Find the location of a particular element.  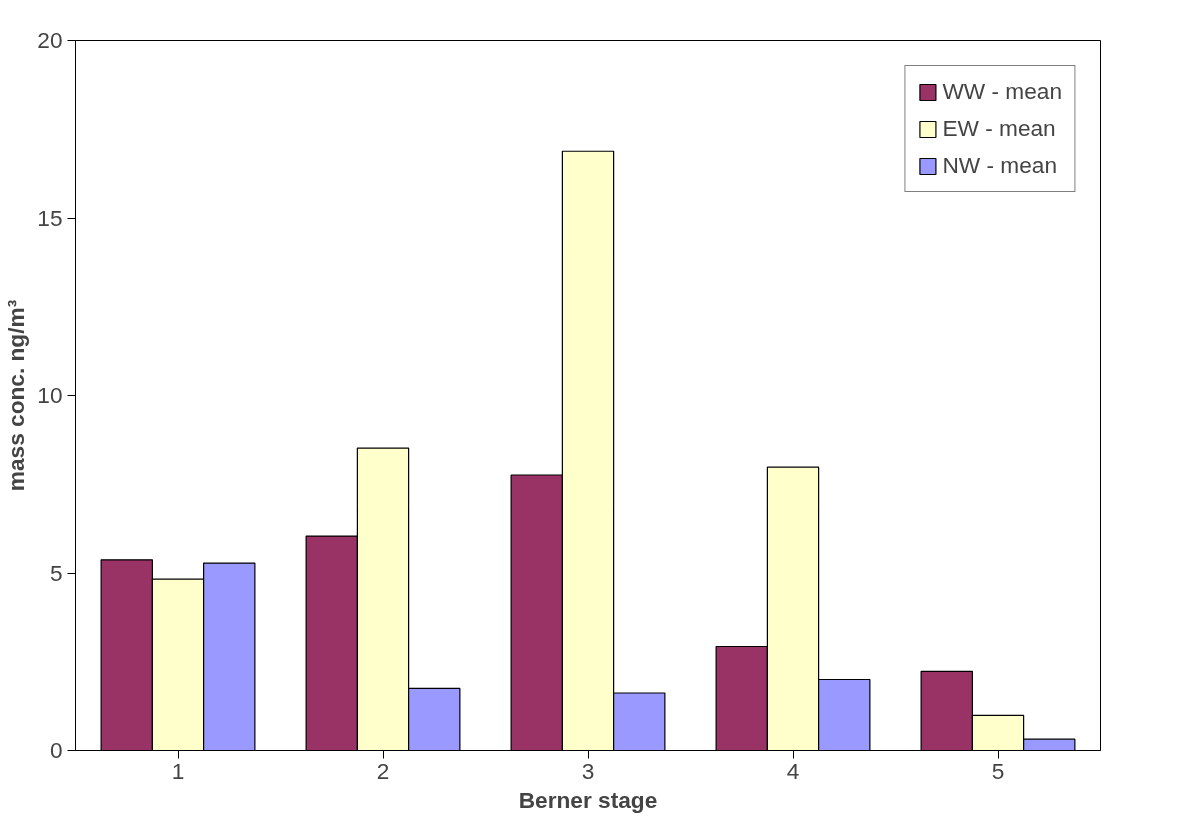

legend-label: EW - mean is located at coordinates (999, 128).